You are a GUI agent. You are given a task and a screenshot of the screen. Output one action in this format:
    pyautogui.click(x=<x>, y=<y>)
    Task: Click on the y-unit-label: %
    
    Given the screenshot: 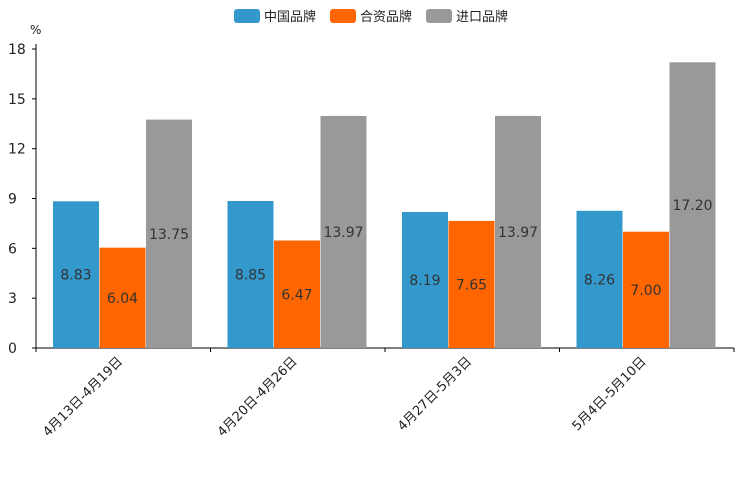 What is the action you would take?
    pyautogui.click(x=35, y=30)
    